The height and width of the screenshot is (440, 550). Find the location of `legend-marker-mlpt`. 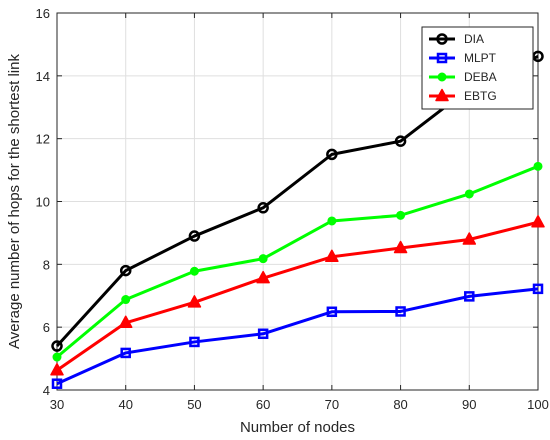

legend-marker-mlpt is located at coordinates (442, 58).